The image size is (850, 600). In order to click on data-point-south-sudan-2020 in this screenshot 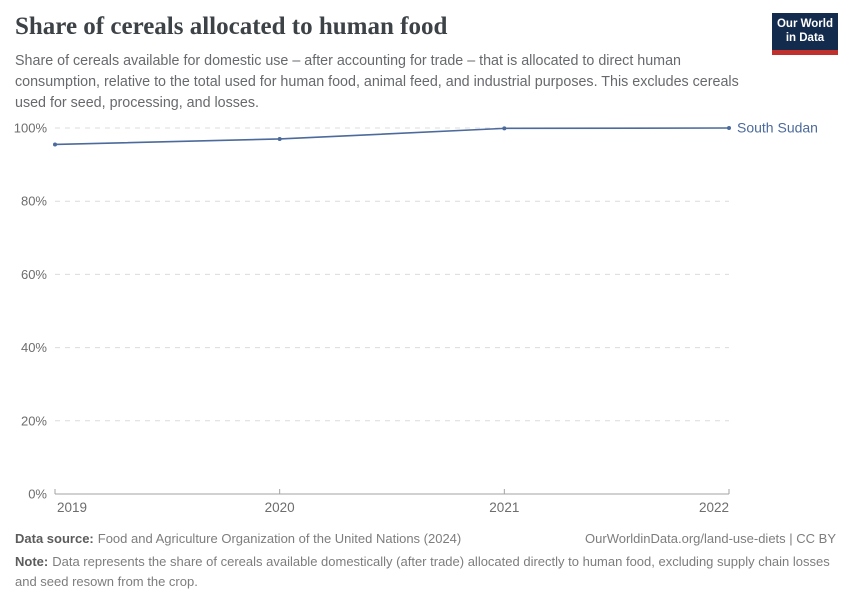, I will do `click(279, 138)`.